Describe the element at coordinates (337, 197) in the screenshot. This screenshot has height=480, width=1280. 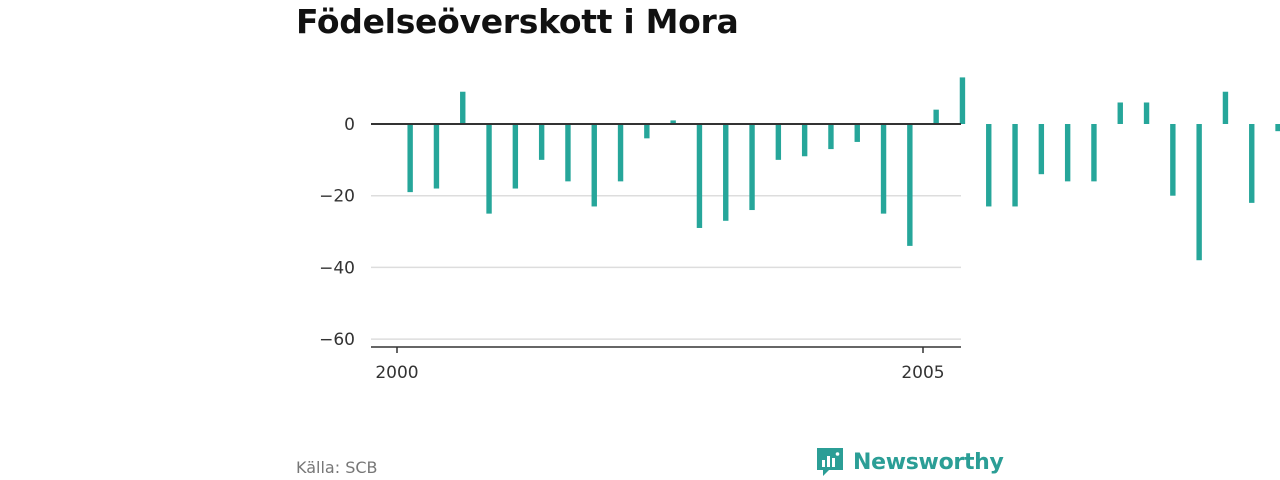
I see `y-tick-label: −20` at that location.